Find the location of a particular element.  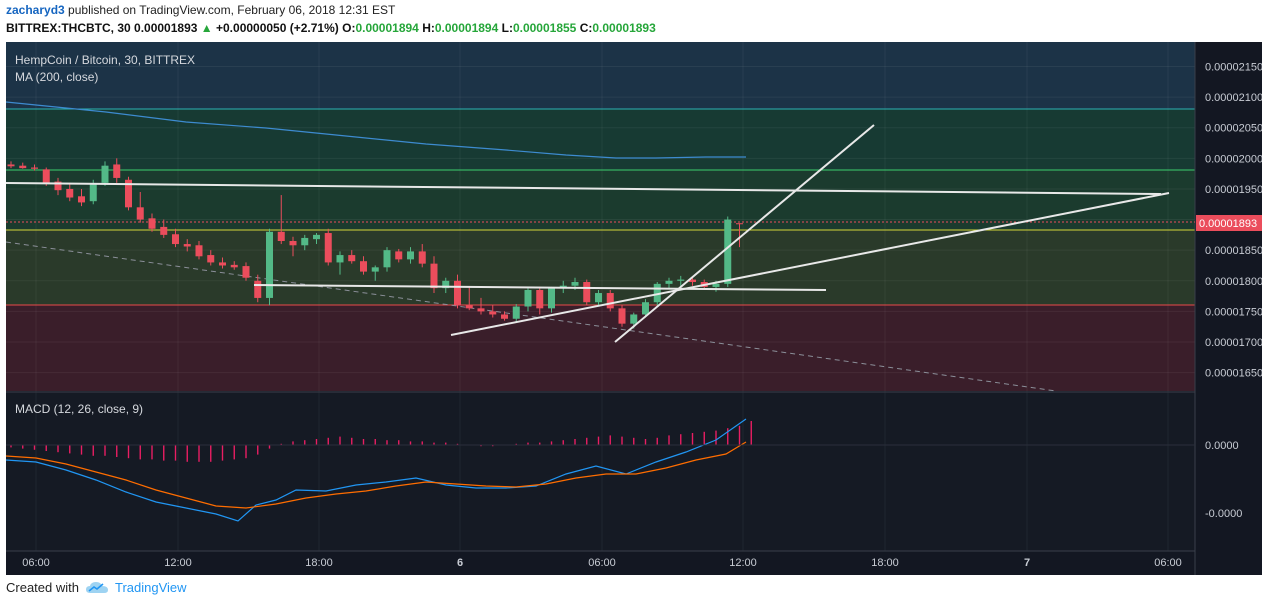

signal-line is located at coordinates (376, 475).